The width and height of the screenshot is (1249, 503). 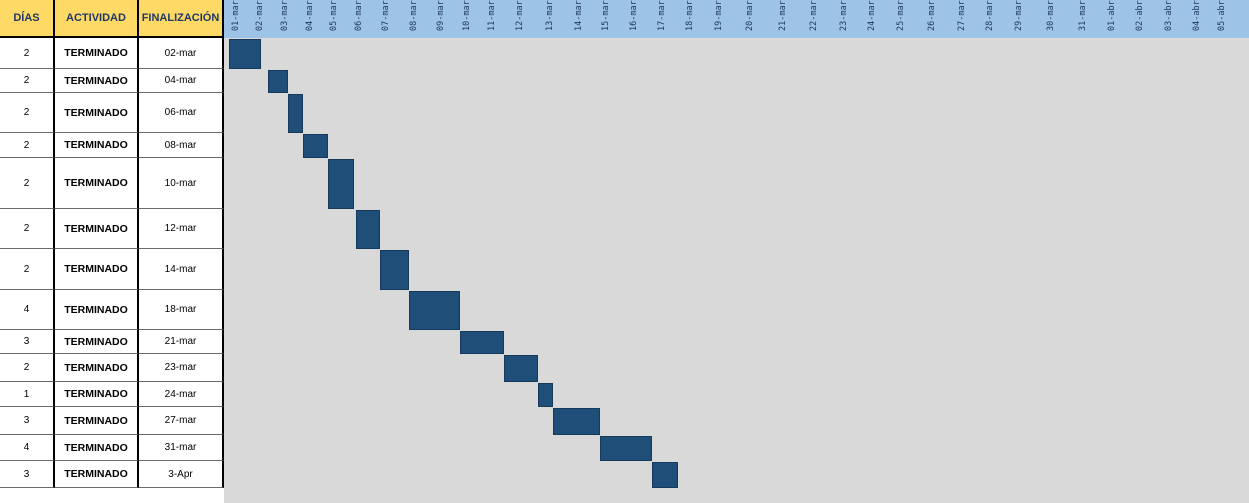 What do you see at coordinates (783, 15) in the screenshot?
I see `date-header: 21-mar` at bounding box center [783, 15].